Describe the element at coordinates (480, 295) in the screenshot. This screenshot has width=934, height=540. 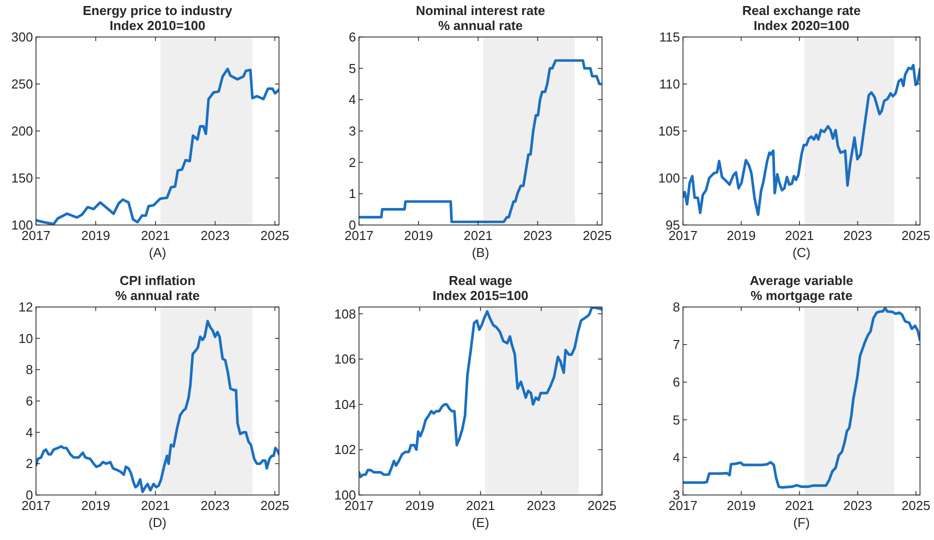
I see `chart-subtitle: Index 2015=100` at that location.